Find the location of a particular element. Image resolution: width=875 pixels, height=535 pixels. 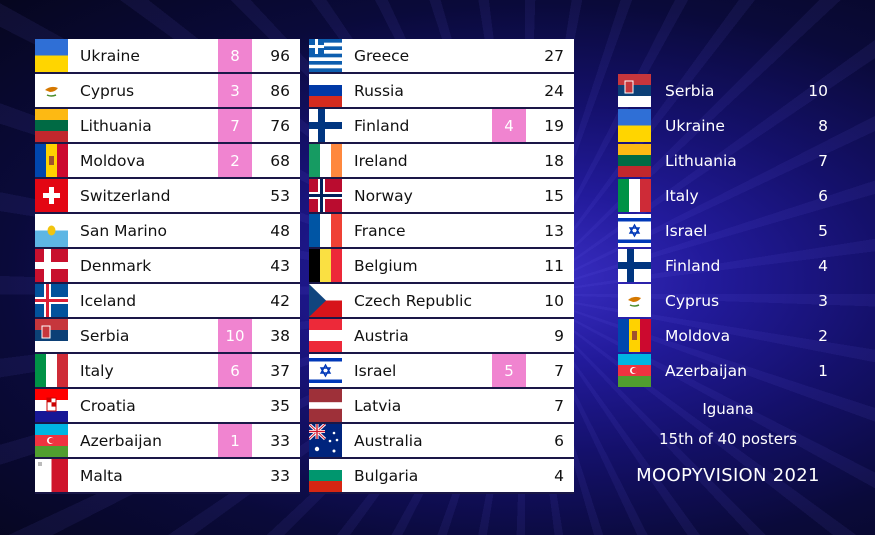

russia-flag-icon is located at coordinates (325, 90).